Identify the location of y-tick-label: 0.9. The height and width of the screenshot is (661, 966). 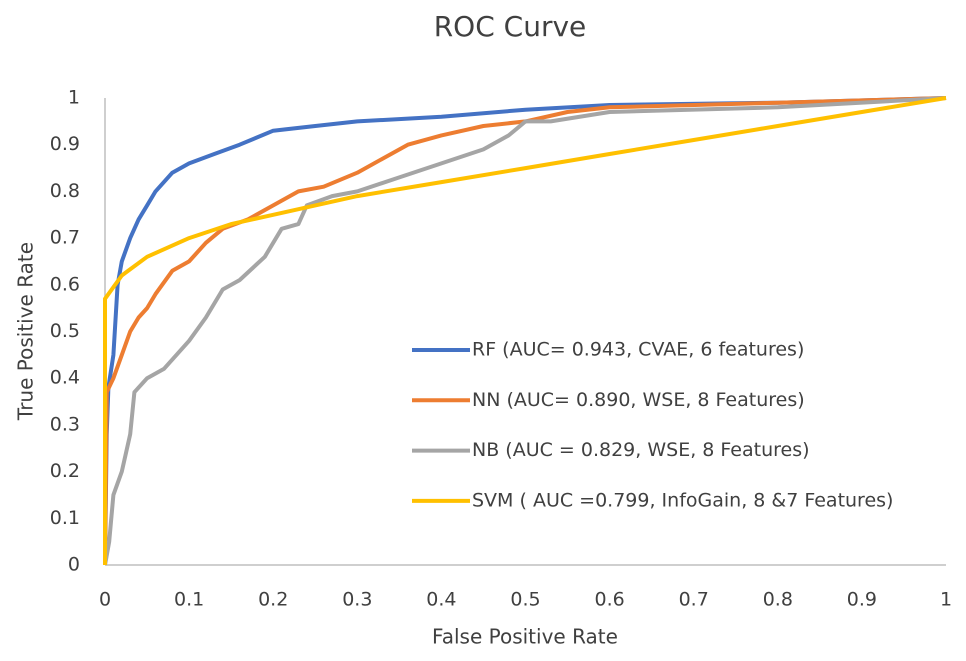
(65, 144).